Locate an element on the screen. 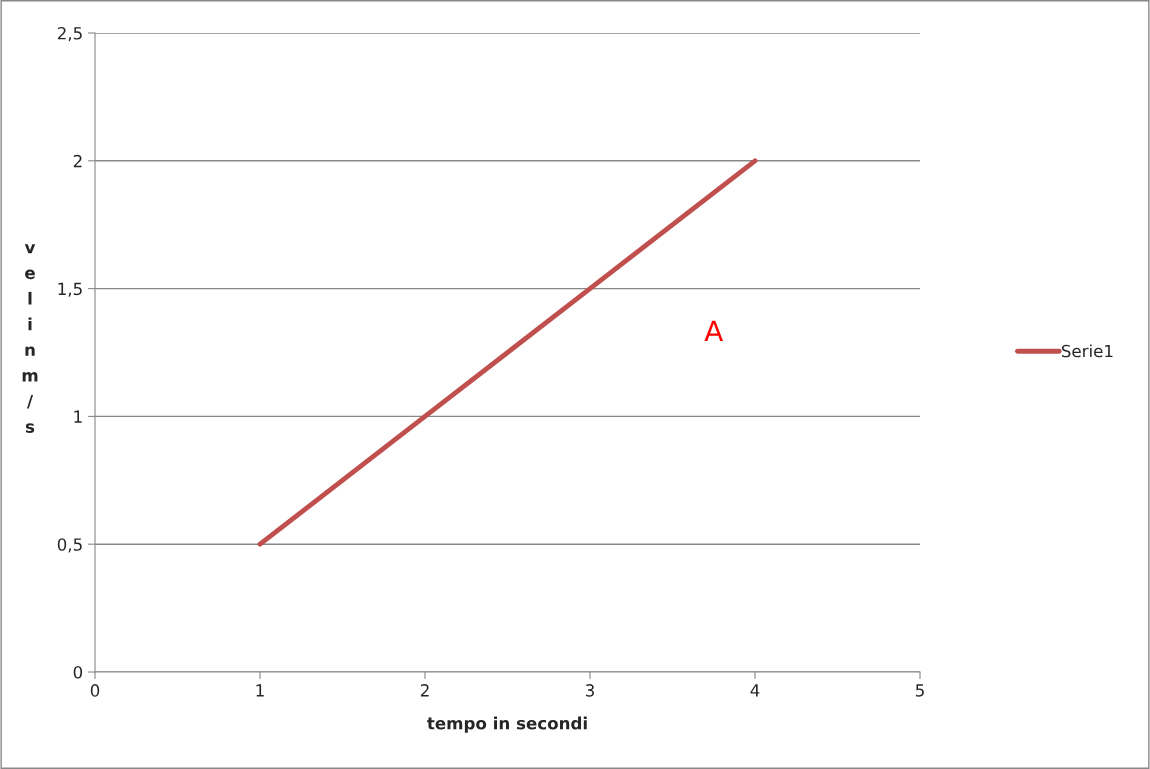 The width and height of the screenshot is (1150, 769). y-tick-label: 2 is located at coordinates (77, 161).